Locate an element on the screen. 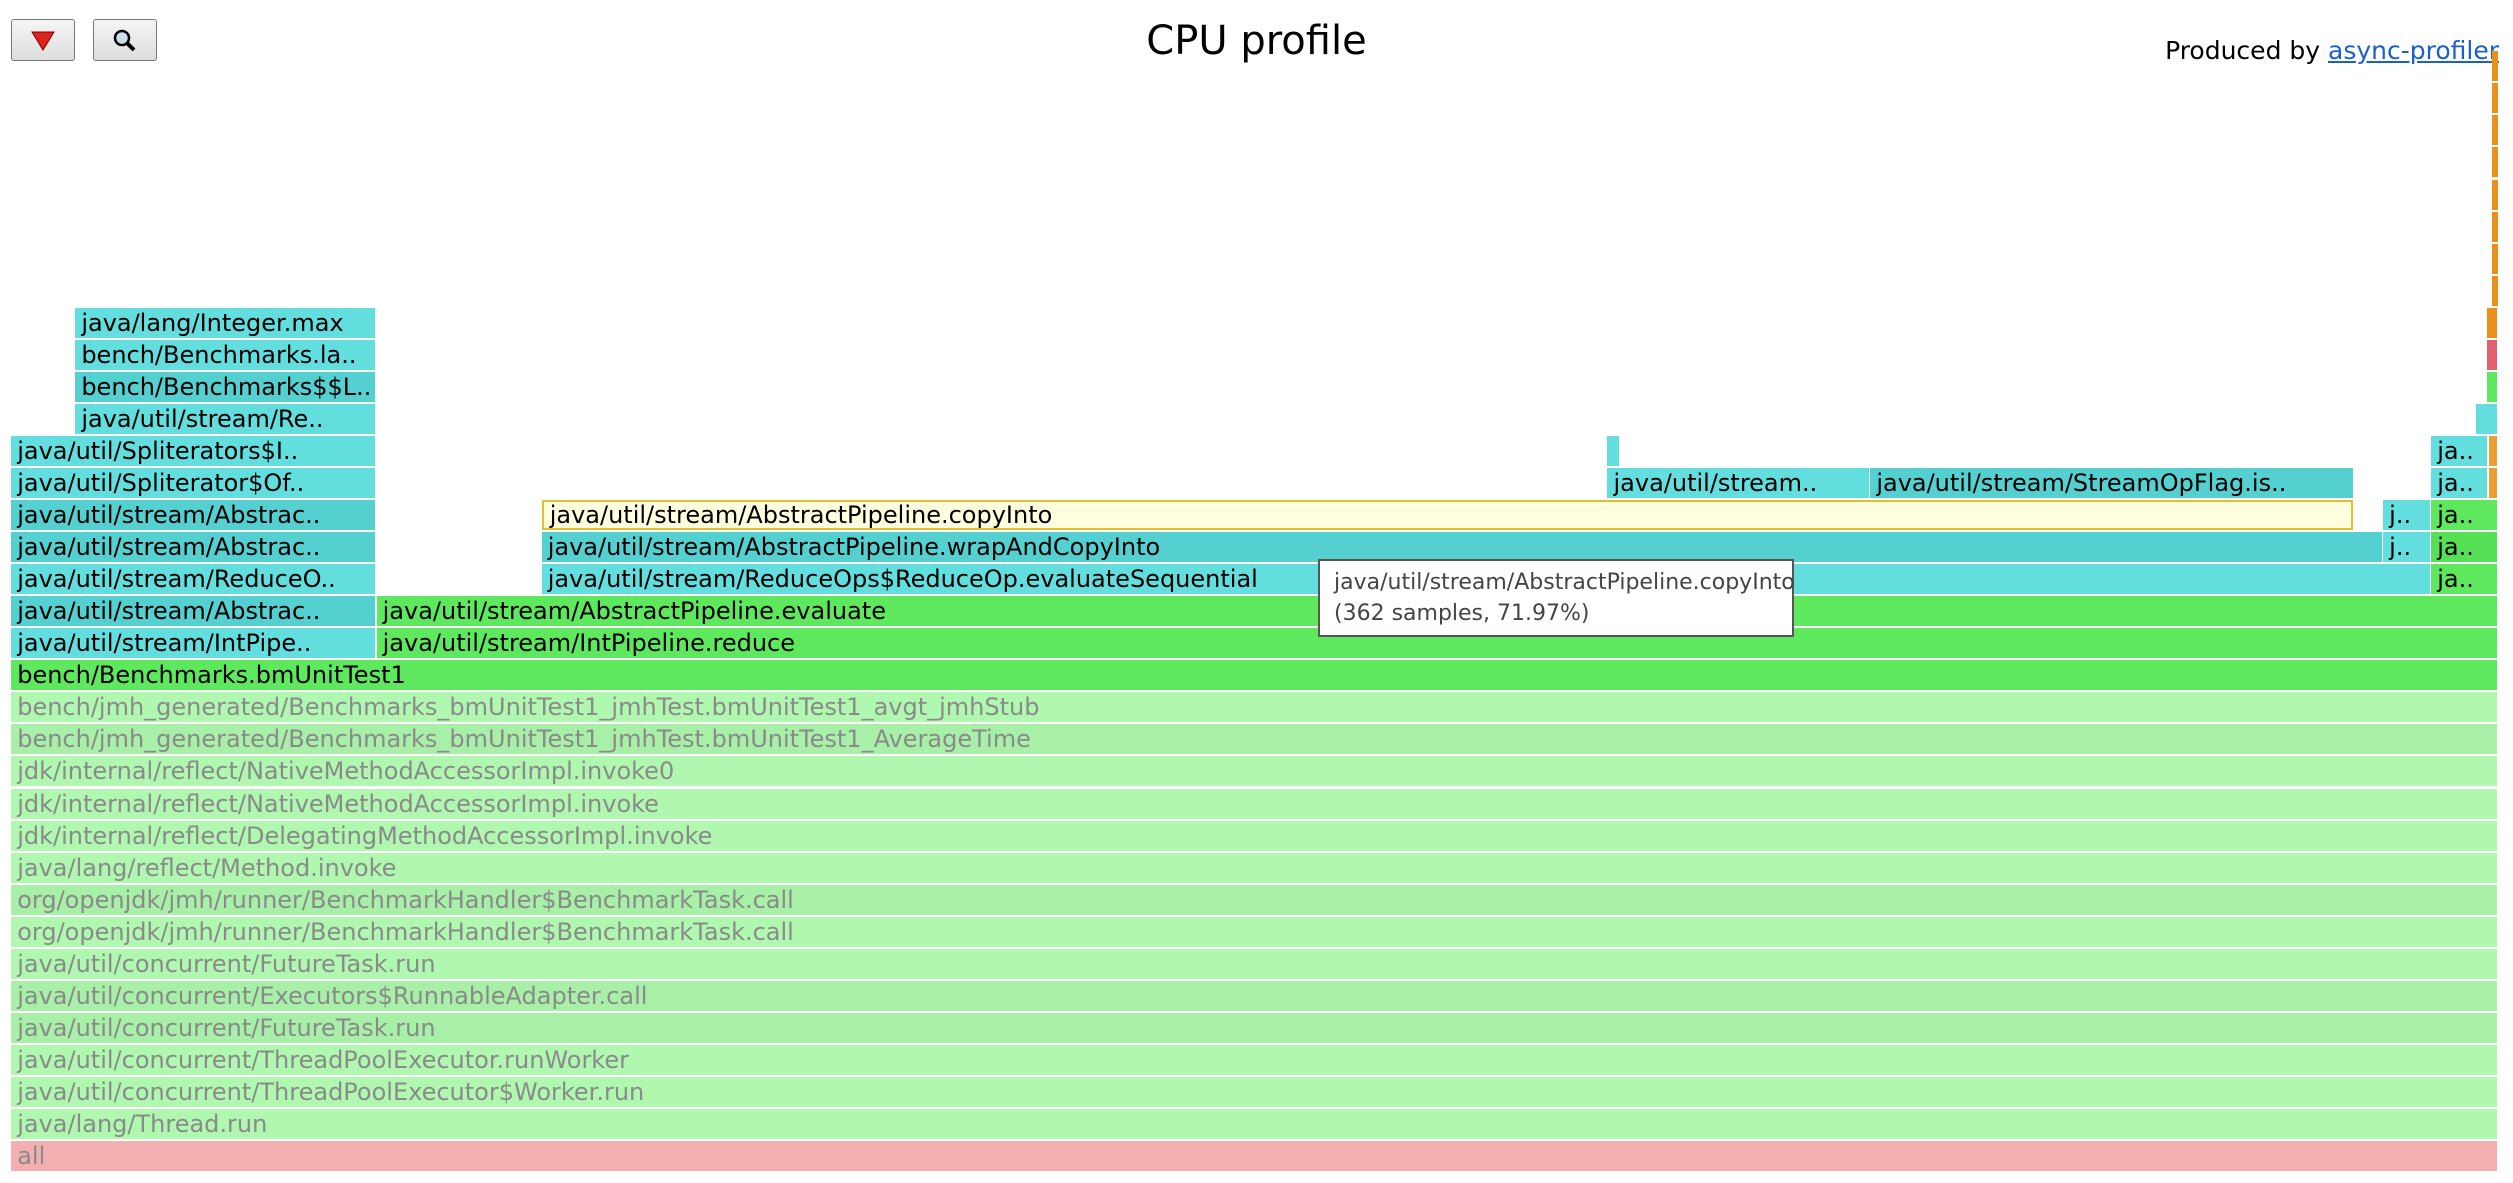  profiler-link: async-profiler is located at coordinates (2413, 50).